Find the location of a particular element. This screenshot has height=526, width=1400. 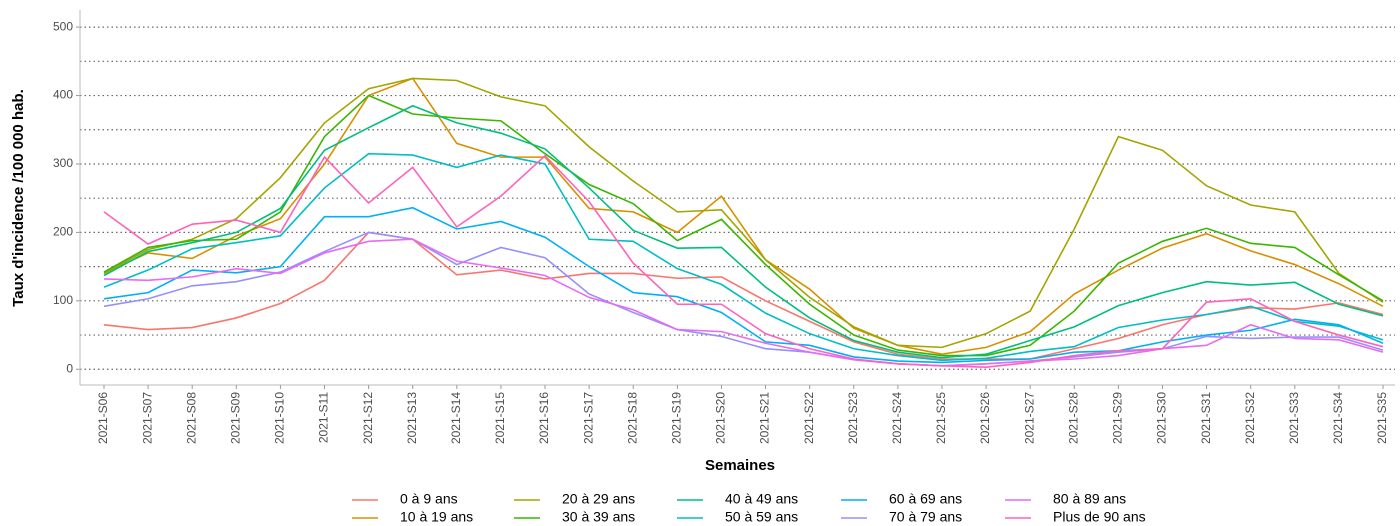

x-tick-label: 2021-S31 is located at coordinates (1206, 418).